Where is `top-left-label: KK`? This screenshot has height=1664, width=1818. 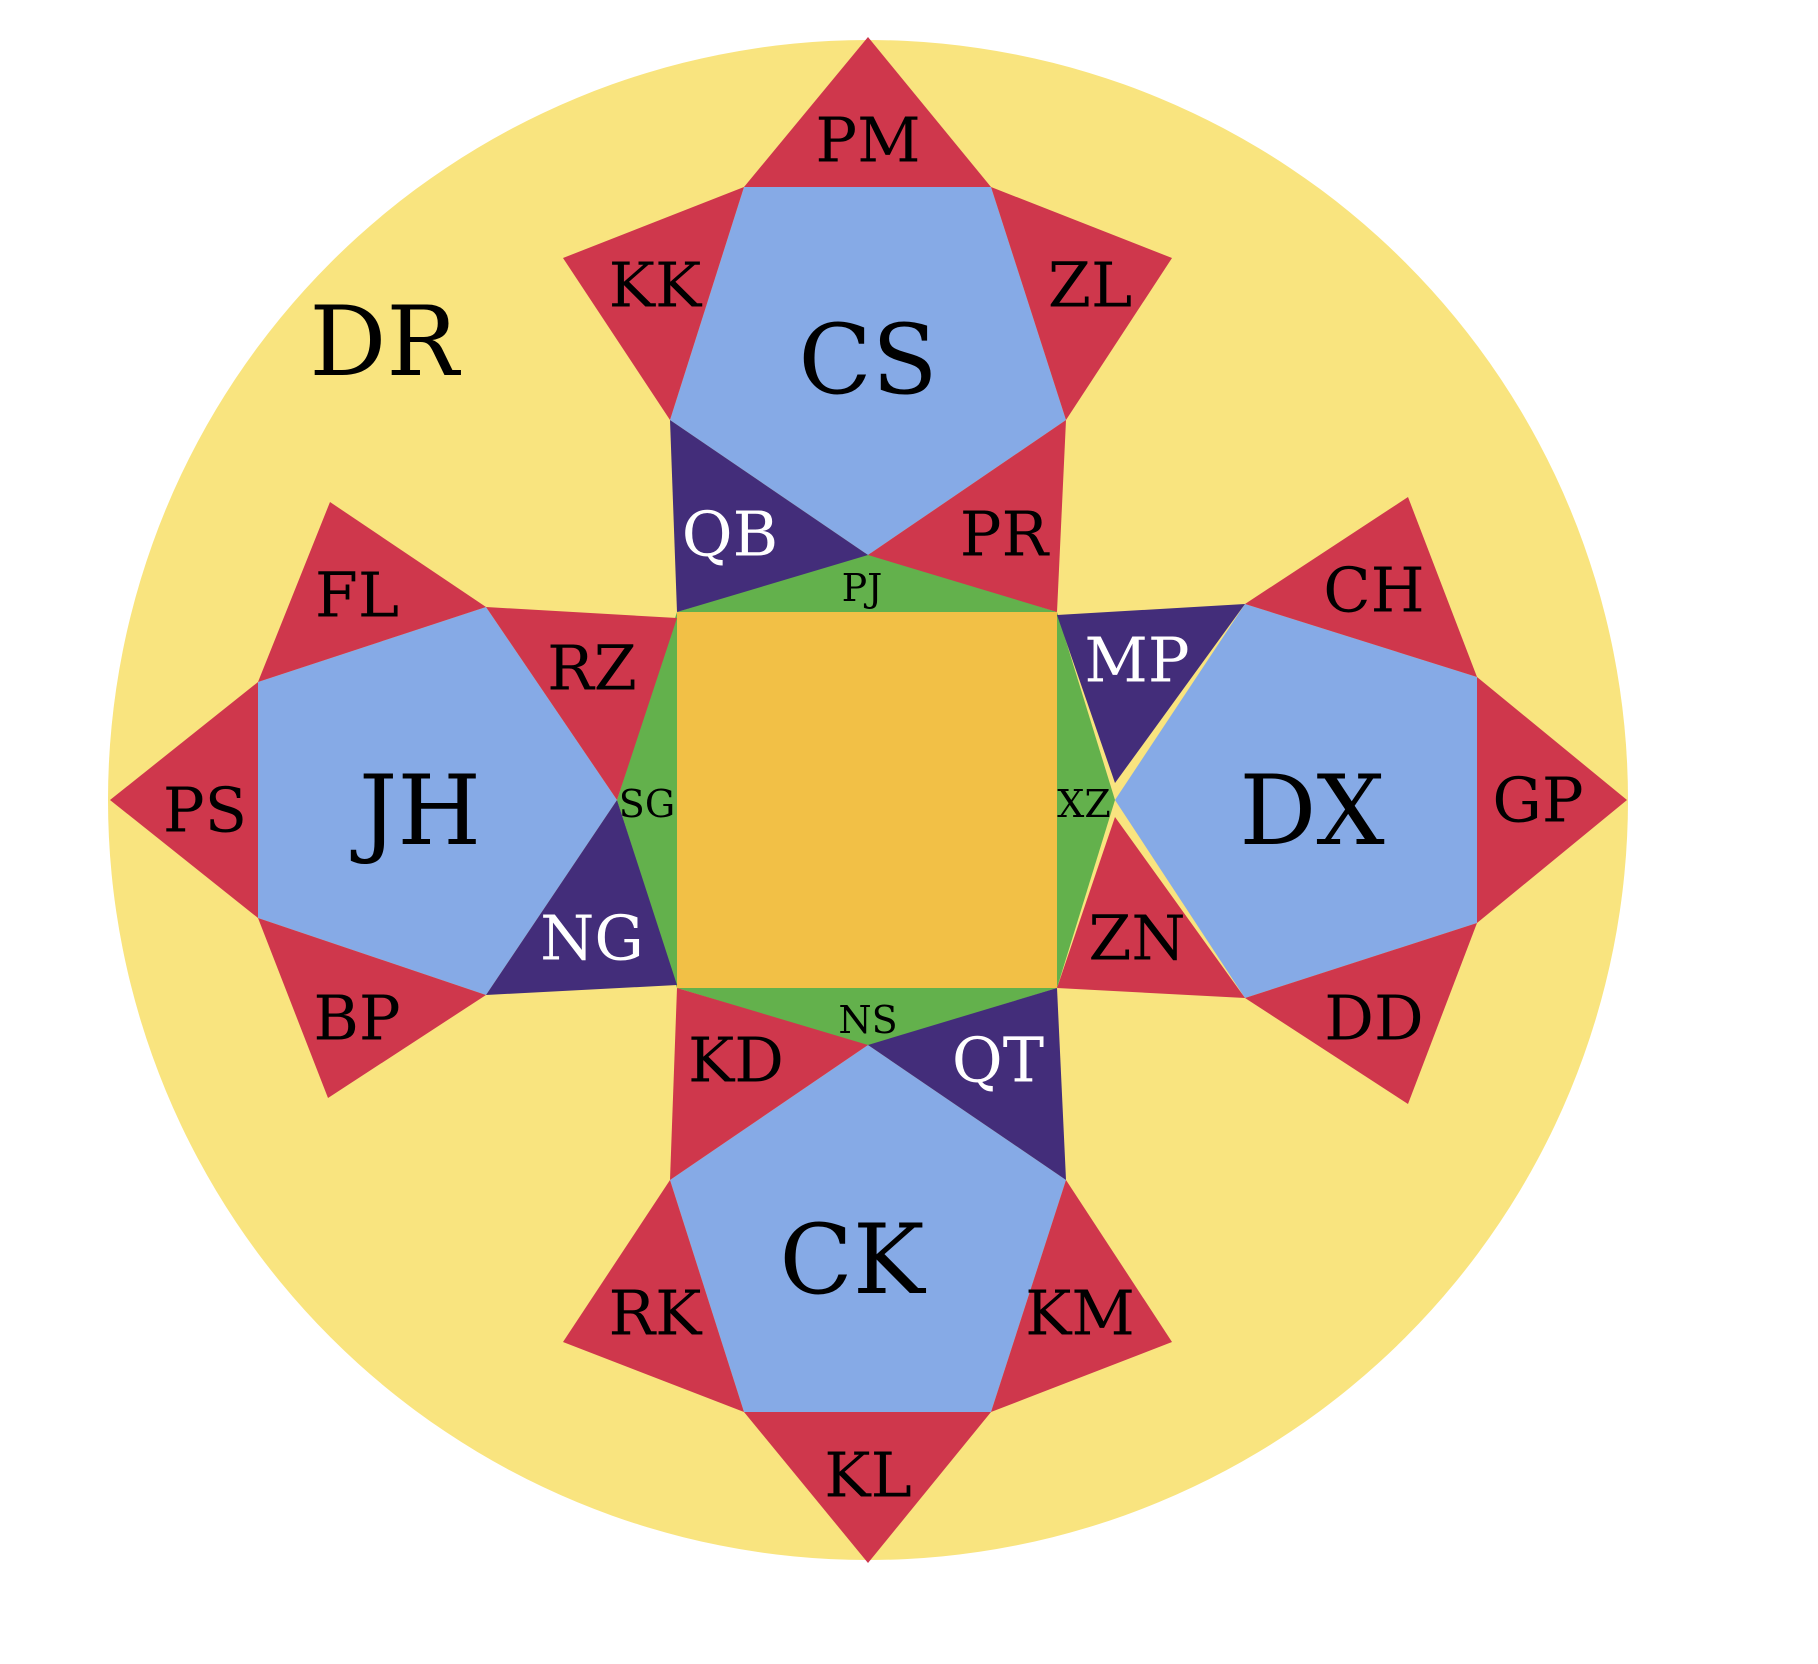 top-left-label: KK is located at coordinates (656, 285).